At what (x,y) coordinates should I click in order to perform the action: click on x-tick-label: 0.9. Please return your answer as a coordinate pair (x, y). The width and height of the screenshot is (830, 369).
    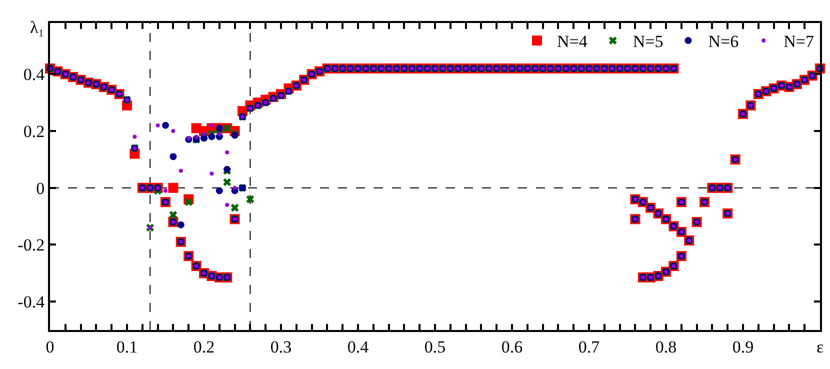
    Looking at the image, I should click on (743, 346).